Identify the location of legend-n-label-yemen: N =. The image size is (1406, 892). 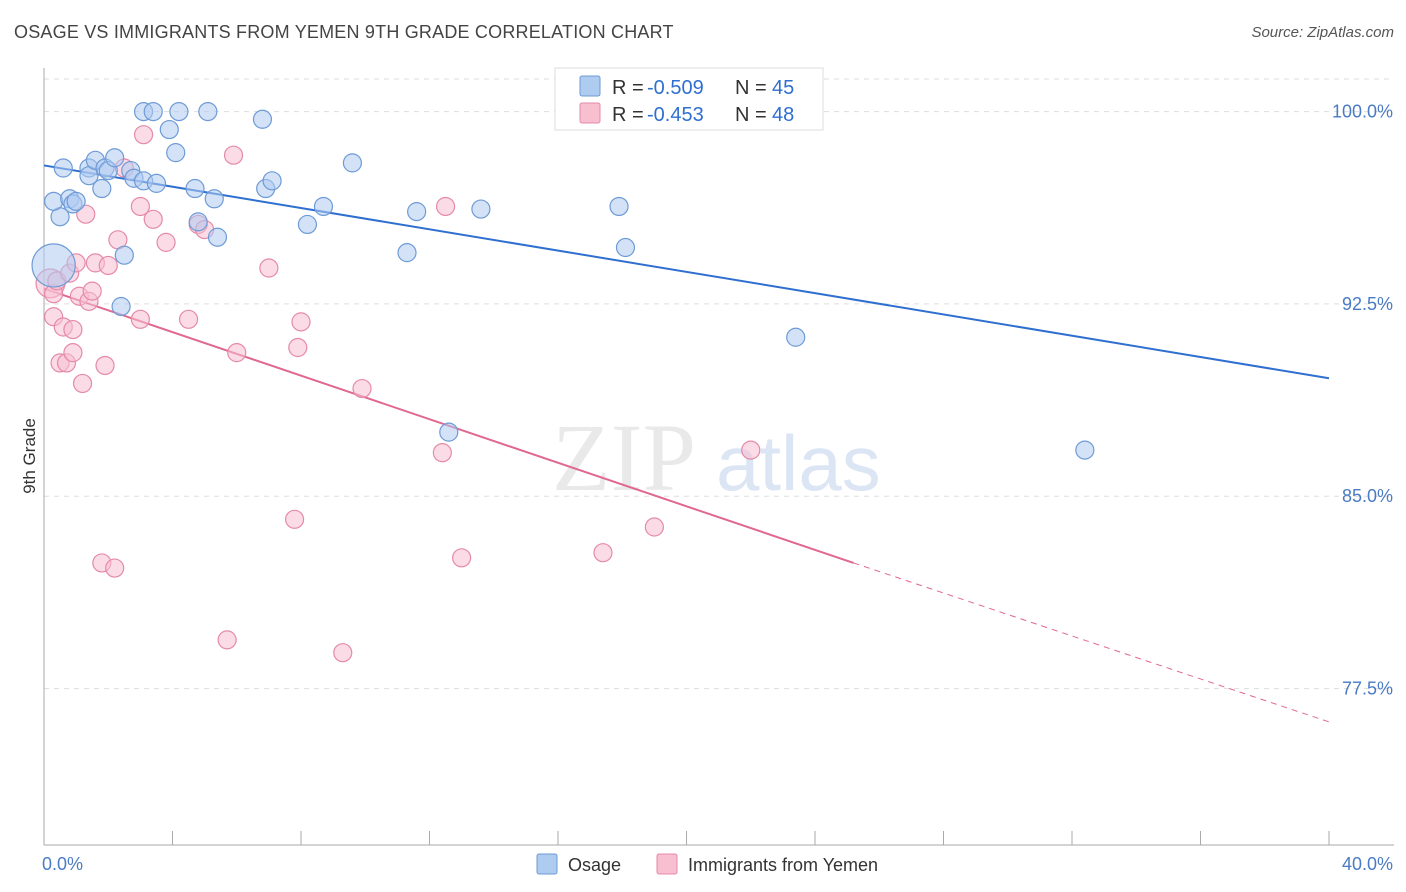
(751, 115).